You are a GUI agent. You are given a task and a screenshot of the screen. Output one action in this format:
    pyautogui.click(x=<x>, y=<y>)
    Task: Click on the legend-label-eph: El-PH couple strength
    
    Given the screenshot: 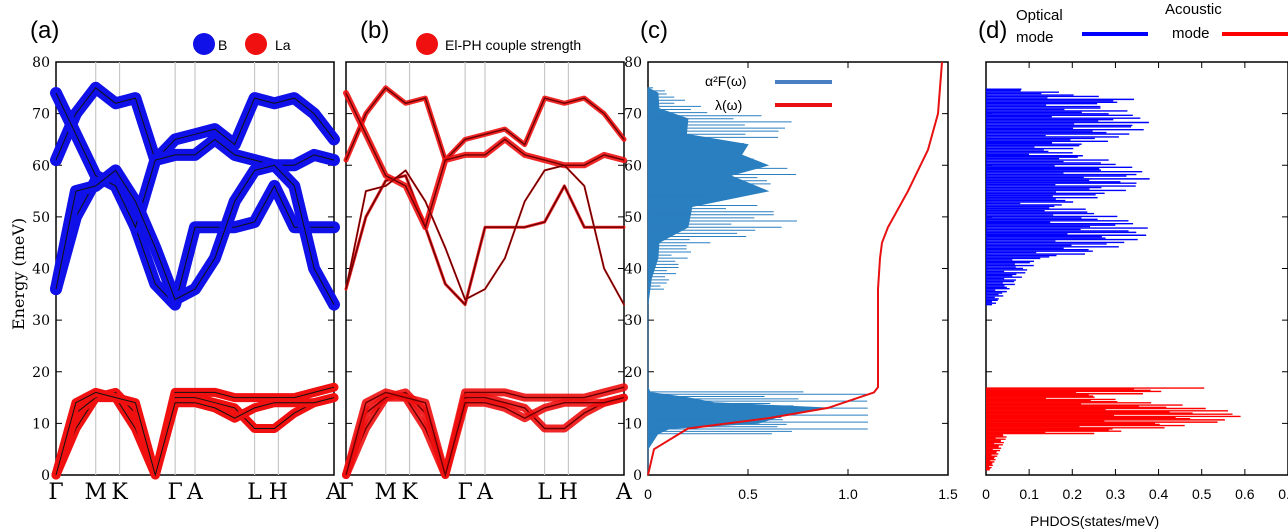 What is the action you would take?
    pyautogui.click(x=513, y=45)
    